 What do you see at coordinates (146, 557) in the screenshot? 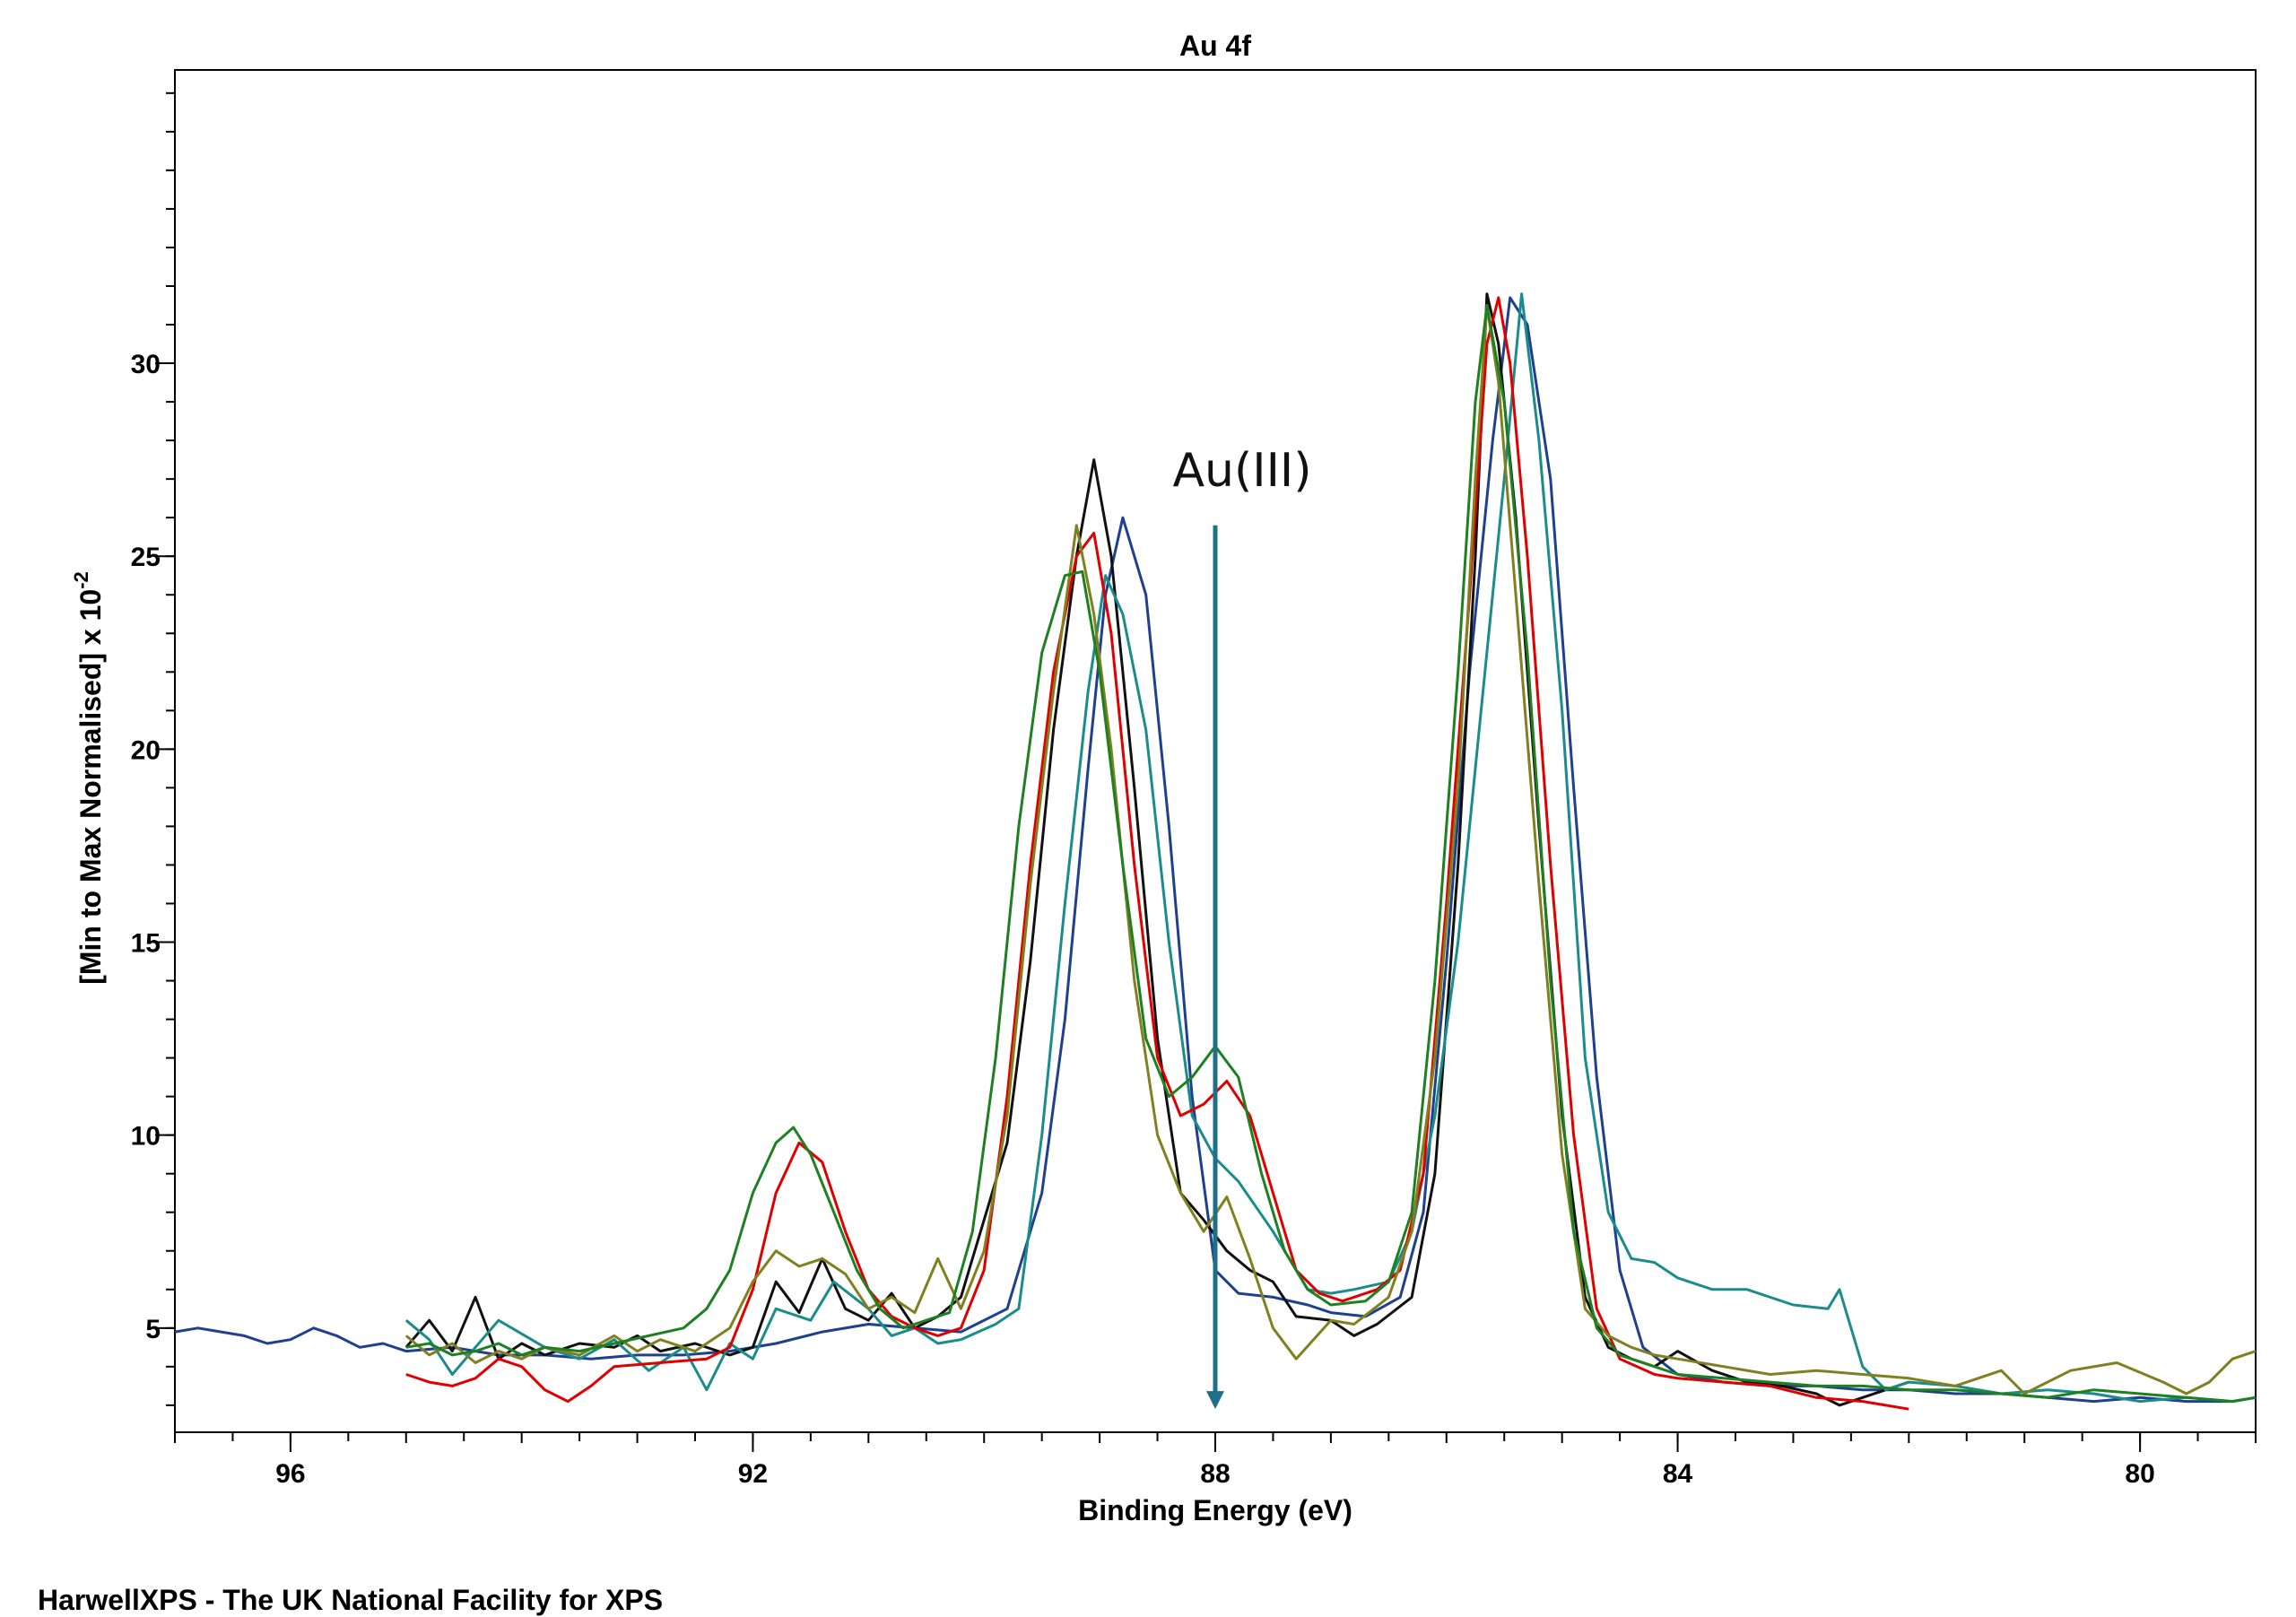
I see `y-tick-label: 25` at bounding box center [146, 557].